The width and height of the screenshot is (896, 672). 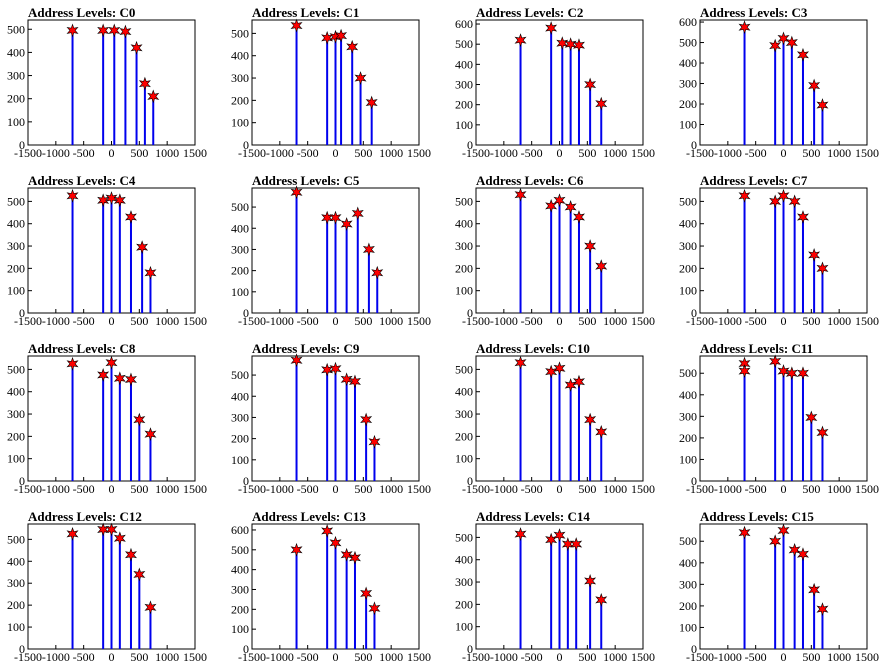 What do you see at coordinates (306, 348) in the screenshot?
I see `chart-title: Address Levels: C9` at bounding box center [306, 348].